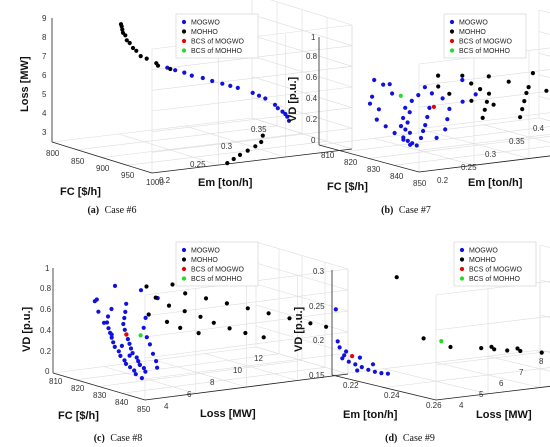  I want to click on caption-text: Case #8, so click(126, 438).